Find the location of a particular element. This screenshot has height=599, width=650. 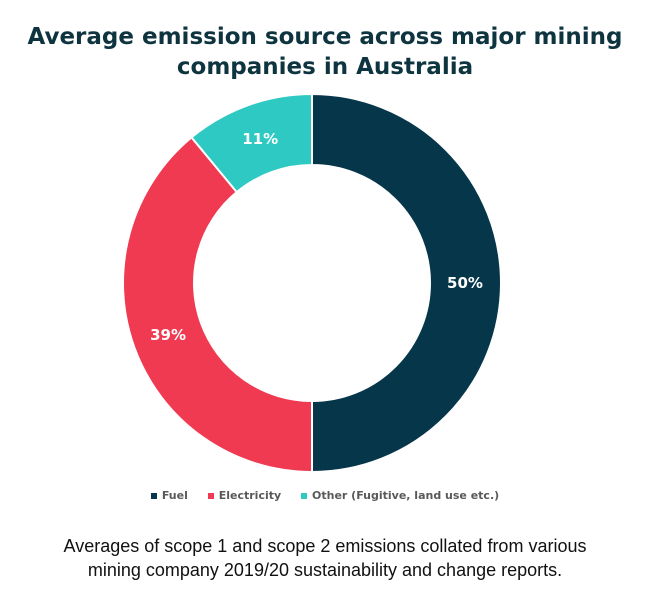

legend-item-other: Other (Fugitive, land use etc.) is located at coordinates (400, 495).